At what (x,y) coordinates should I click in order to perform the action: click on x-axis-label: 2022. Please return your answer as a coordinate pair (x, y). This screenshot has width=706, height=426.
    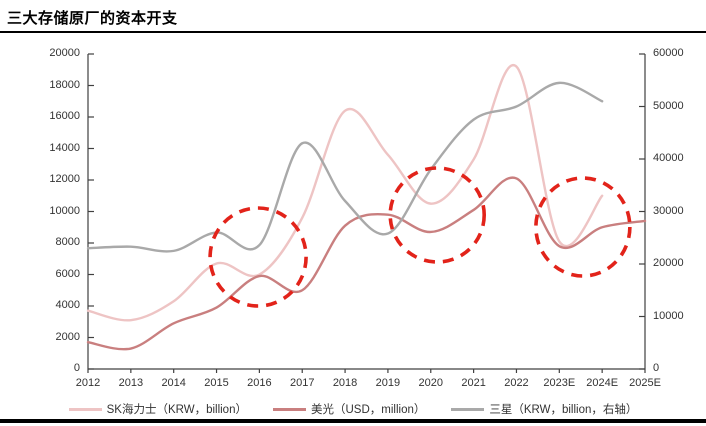
    Looking at the image, I should click on (516, 383).